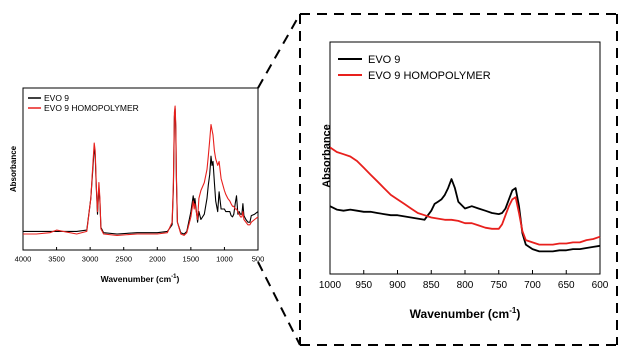 The height and width of the screenshot is (348, 623). I want to click on x-tick-label: 600, so click(600, 285).